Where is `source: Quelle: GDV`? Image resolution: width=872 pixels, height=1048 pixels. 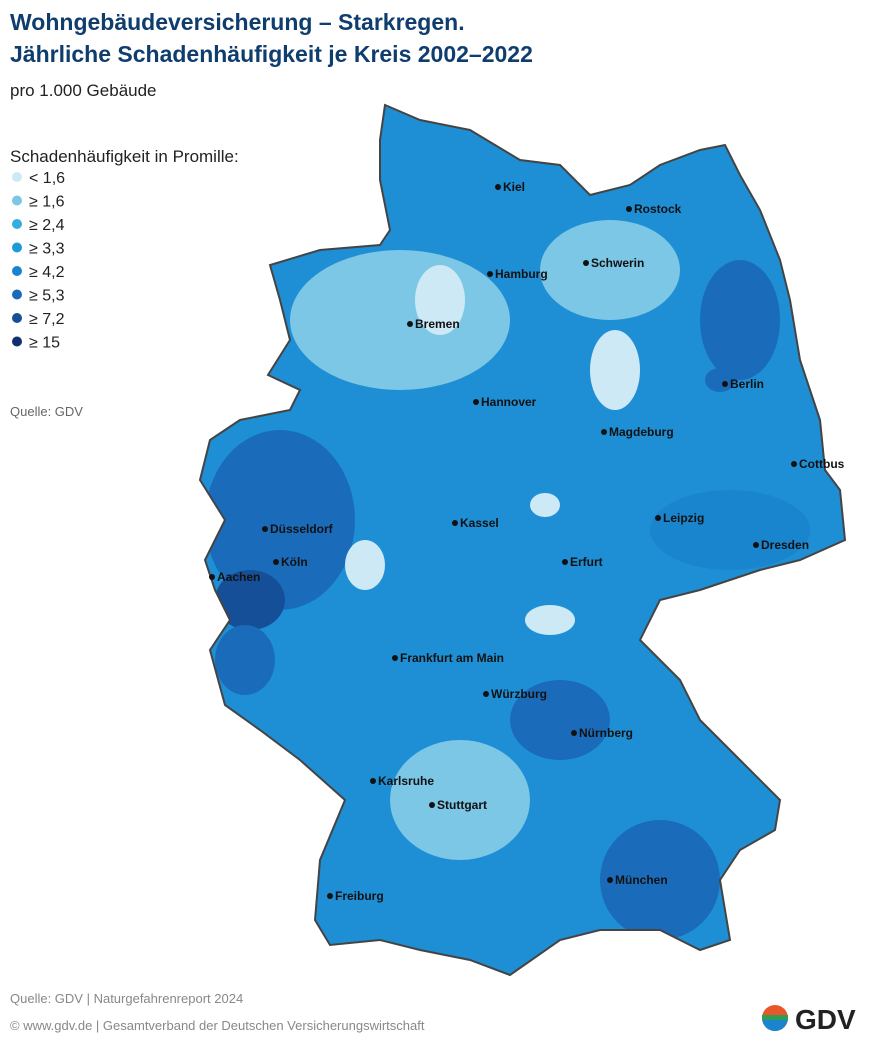 source: Quelle: GDV is located at coordinates (46, 411).